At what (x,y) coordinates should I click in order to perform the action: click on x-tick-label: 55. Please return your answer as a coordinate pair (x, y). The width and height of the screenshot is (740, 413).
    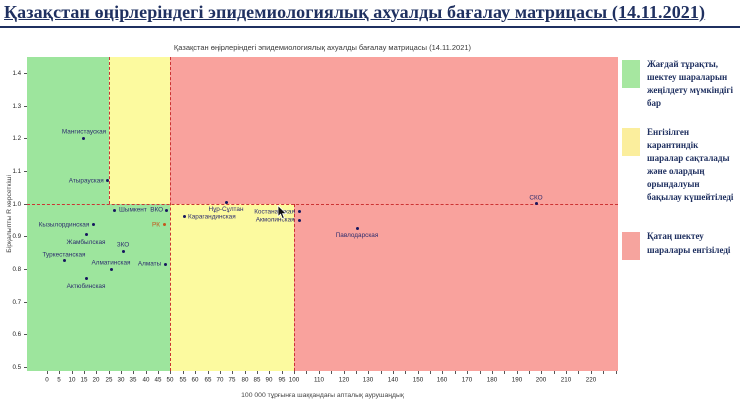
    Looking at the image, I should click on (183, 380).